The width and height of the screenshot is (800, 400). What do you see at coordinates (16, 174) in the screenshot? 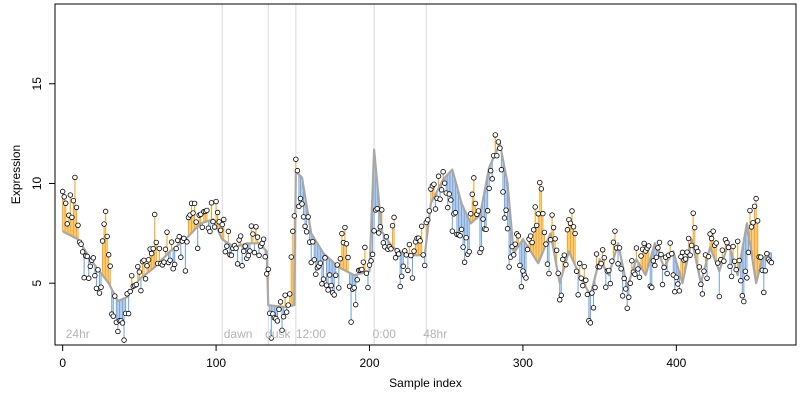
I see `y-axis-label: Expression` at bounding box center [16, 174].